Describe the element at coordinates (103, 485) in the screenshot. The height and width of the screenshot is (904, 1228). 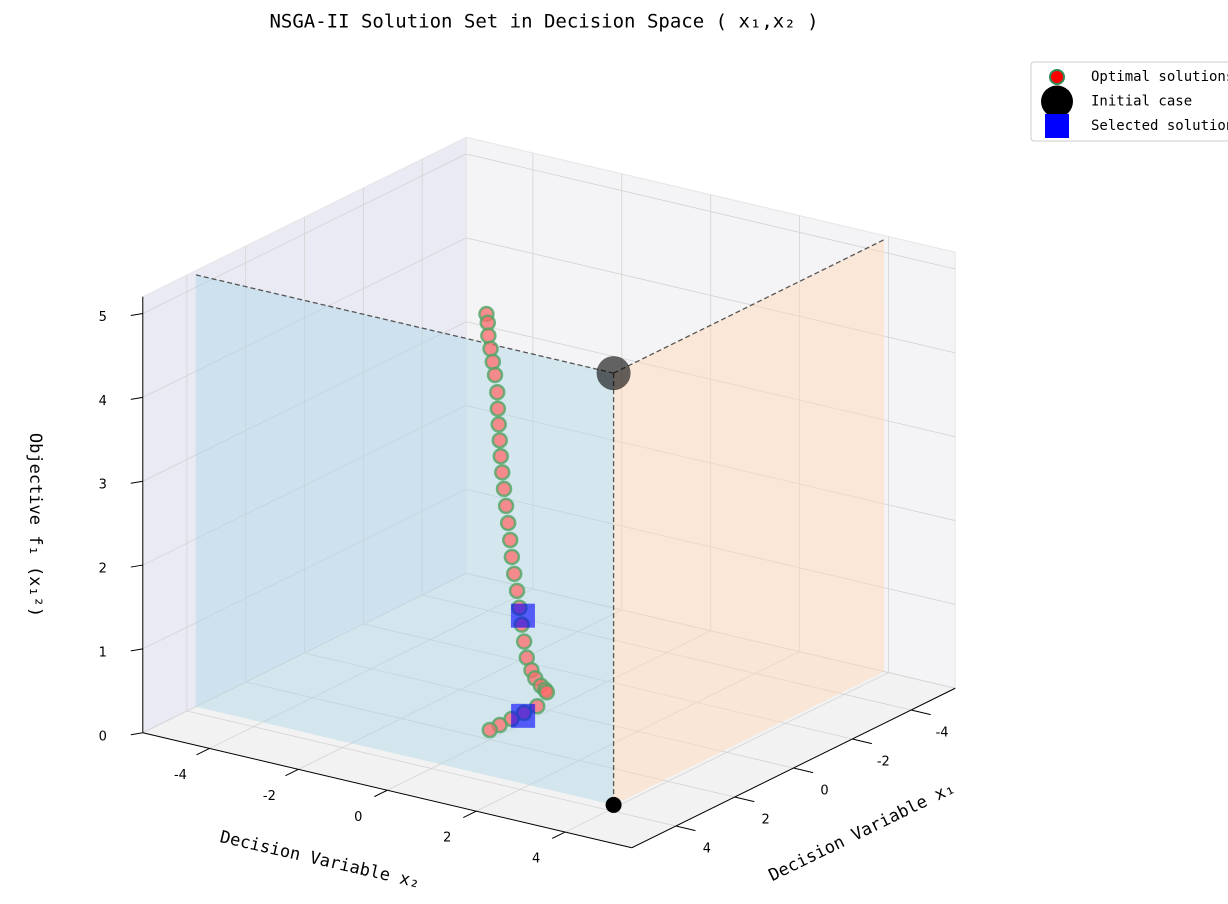
I see `z-tick-label: 3` at that location.